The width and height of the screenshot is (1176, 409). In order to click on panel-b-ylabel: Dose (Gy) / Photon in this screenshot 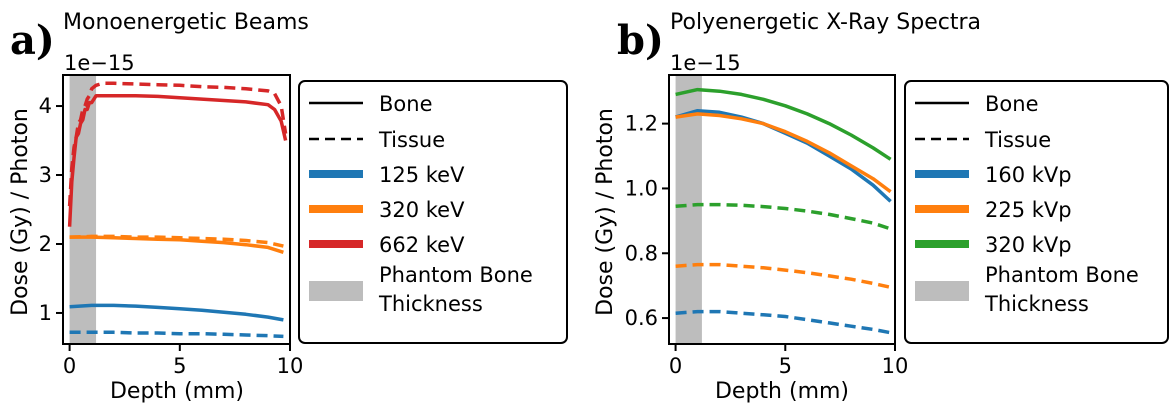, I will do `click(605, 212)`.